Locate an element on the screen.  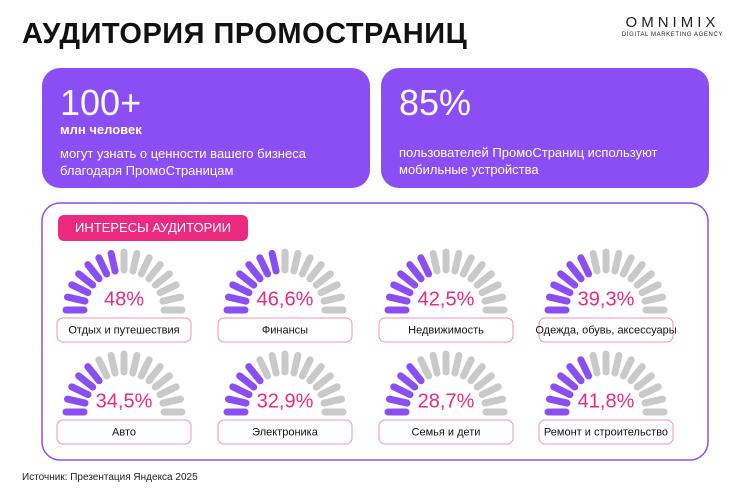
category-label: Одежда, обувь, аксессуары is located at coordinates (605, 330).